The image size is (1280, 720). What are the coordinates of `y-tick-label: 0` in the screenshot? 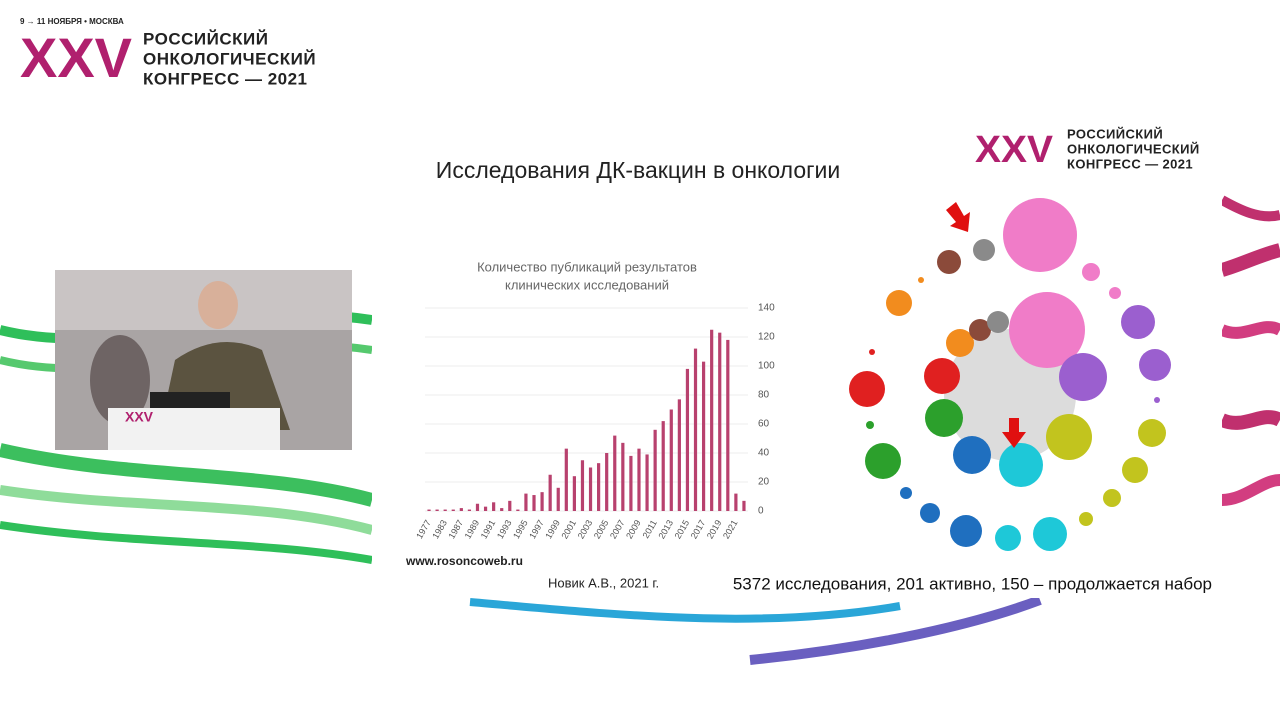 It's located at (761, 511).